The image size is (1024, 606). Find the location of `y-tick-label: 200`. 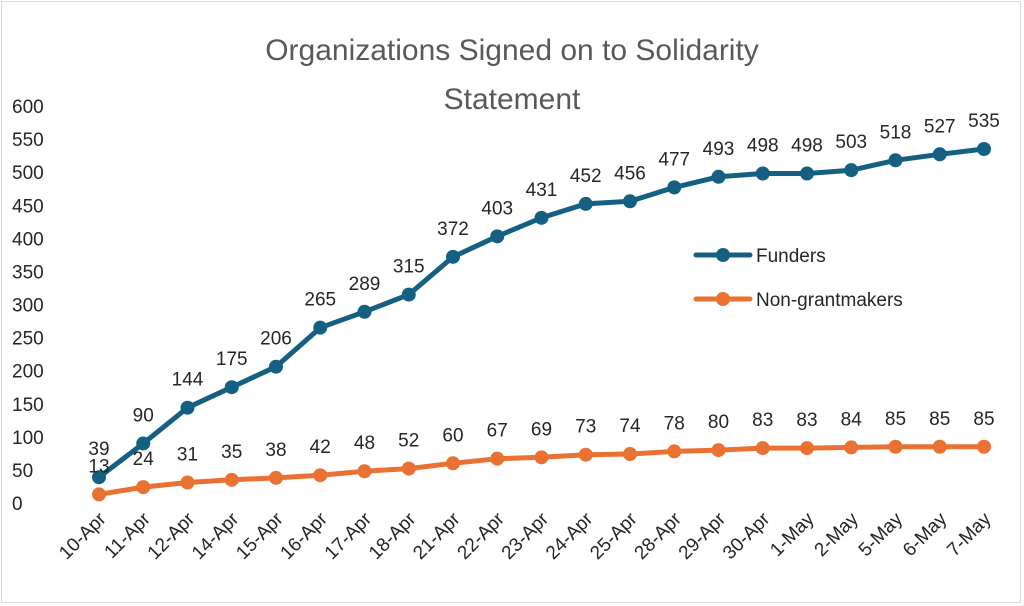

y-tick-label: 200 is located at coordinates (28, 372).